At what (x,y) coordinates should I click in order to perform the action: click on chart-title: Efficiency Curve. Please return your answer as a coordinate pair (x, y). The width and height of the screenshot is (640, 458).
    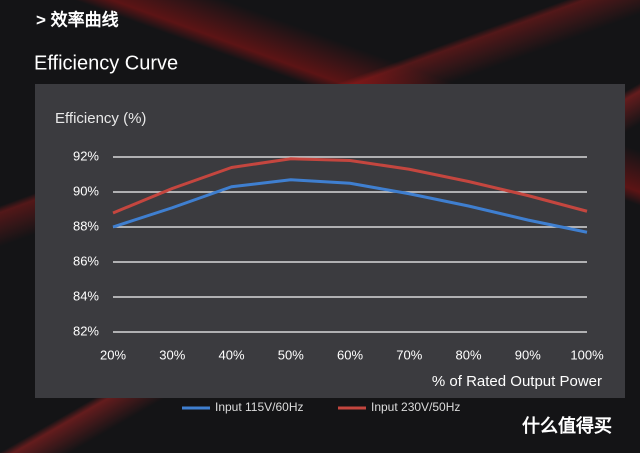
    Looking at the image, I should click on (106, 63).